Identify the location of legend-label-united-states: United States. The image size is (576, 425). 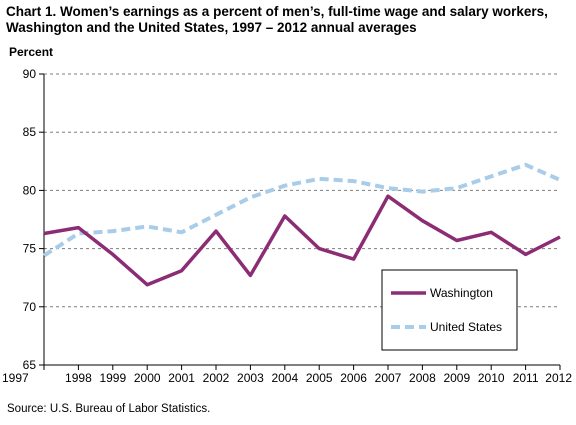
(466, 327).